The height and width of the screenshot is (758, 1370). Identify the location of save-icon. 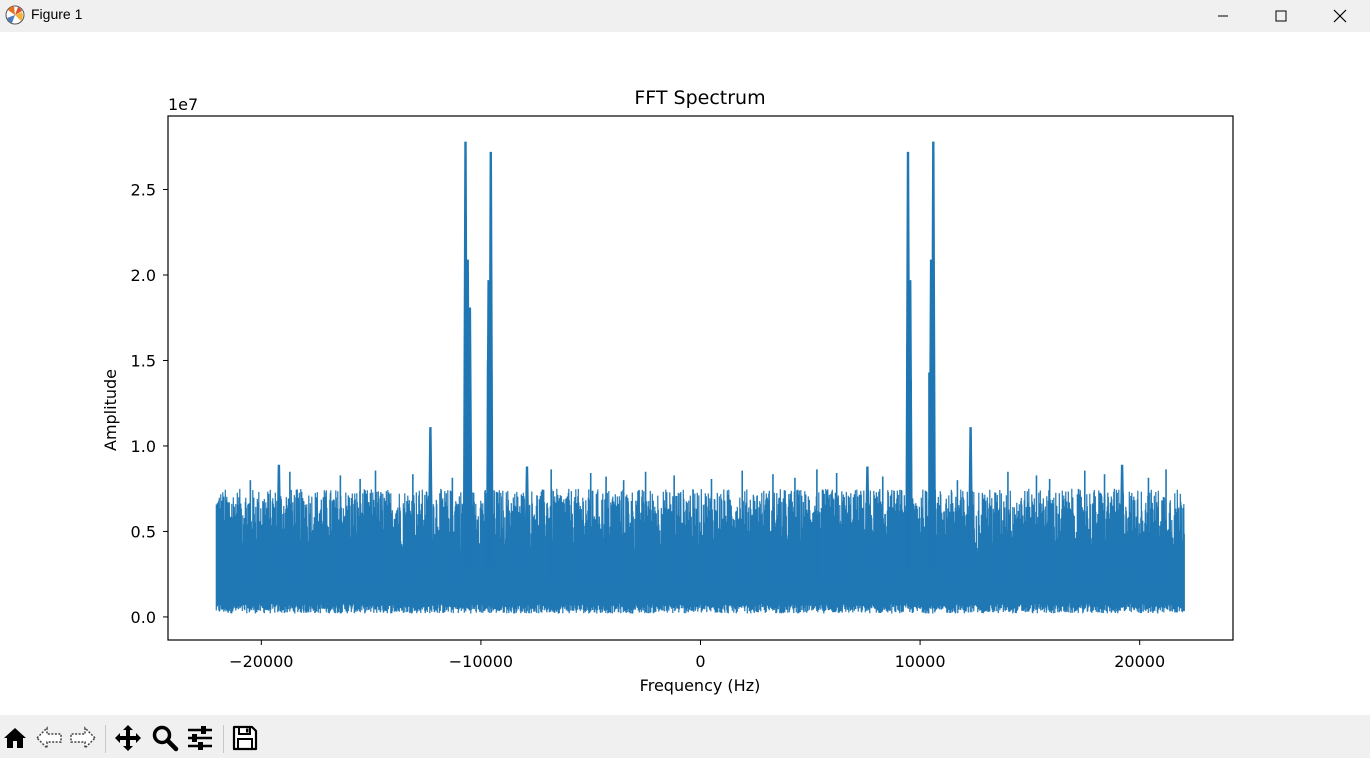
(245, 738).